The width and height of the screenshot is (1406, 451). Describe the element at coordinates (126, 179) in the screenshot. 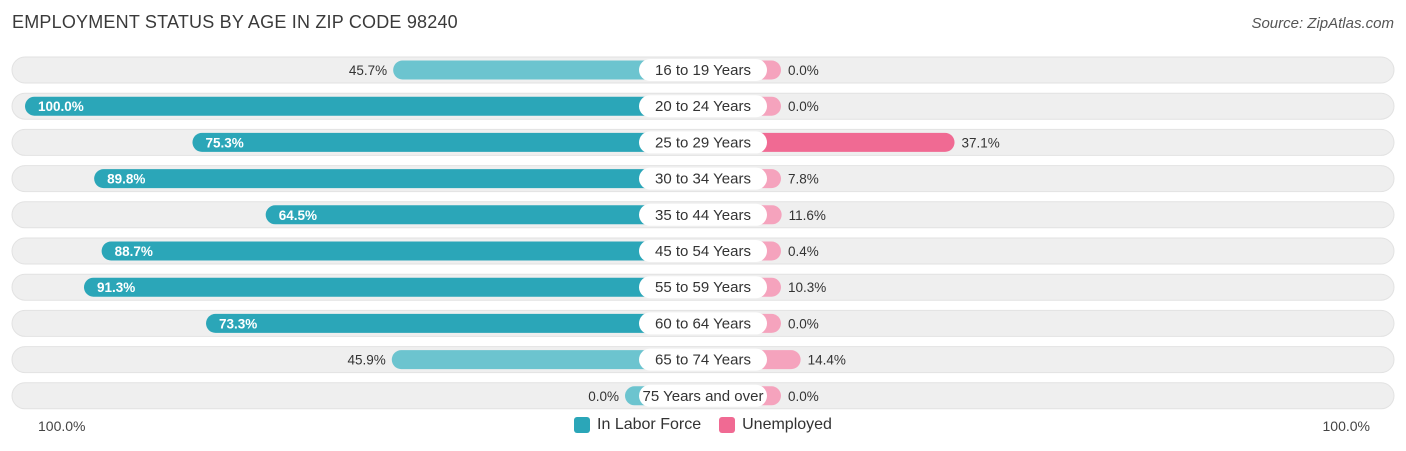

I see `value-label-labor-force: 89.8%` at that location.